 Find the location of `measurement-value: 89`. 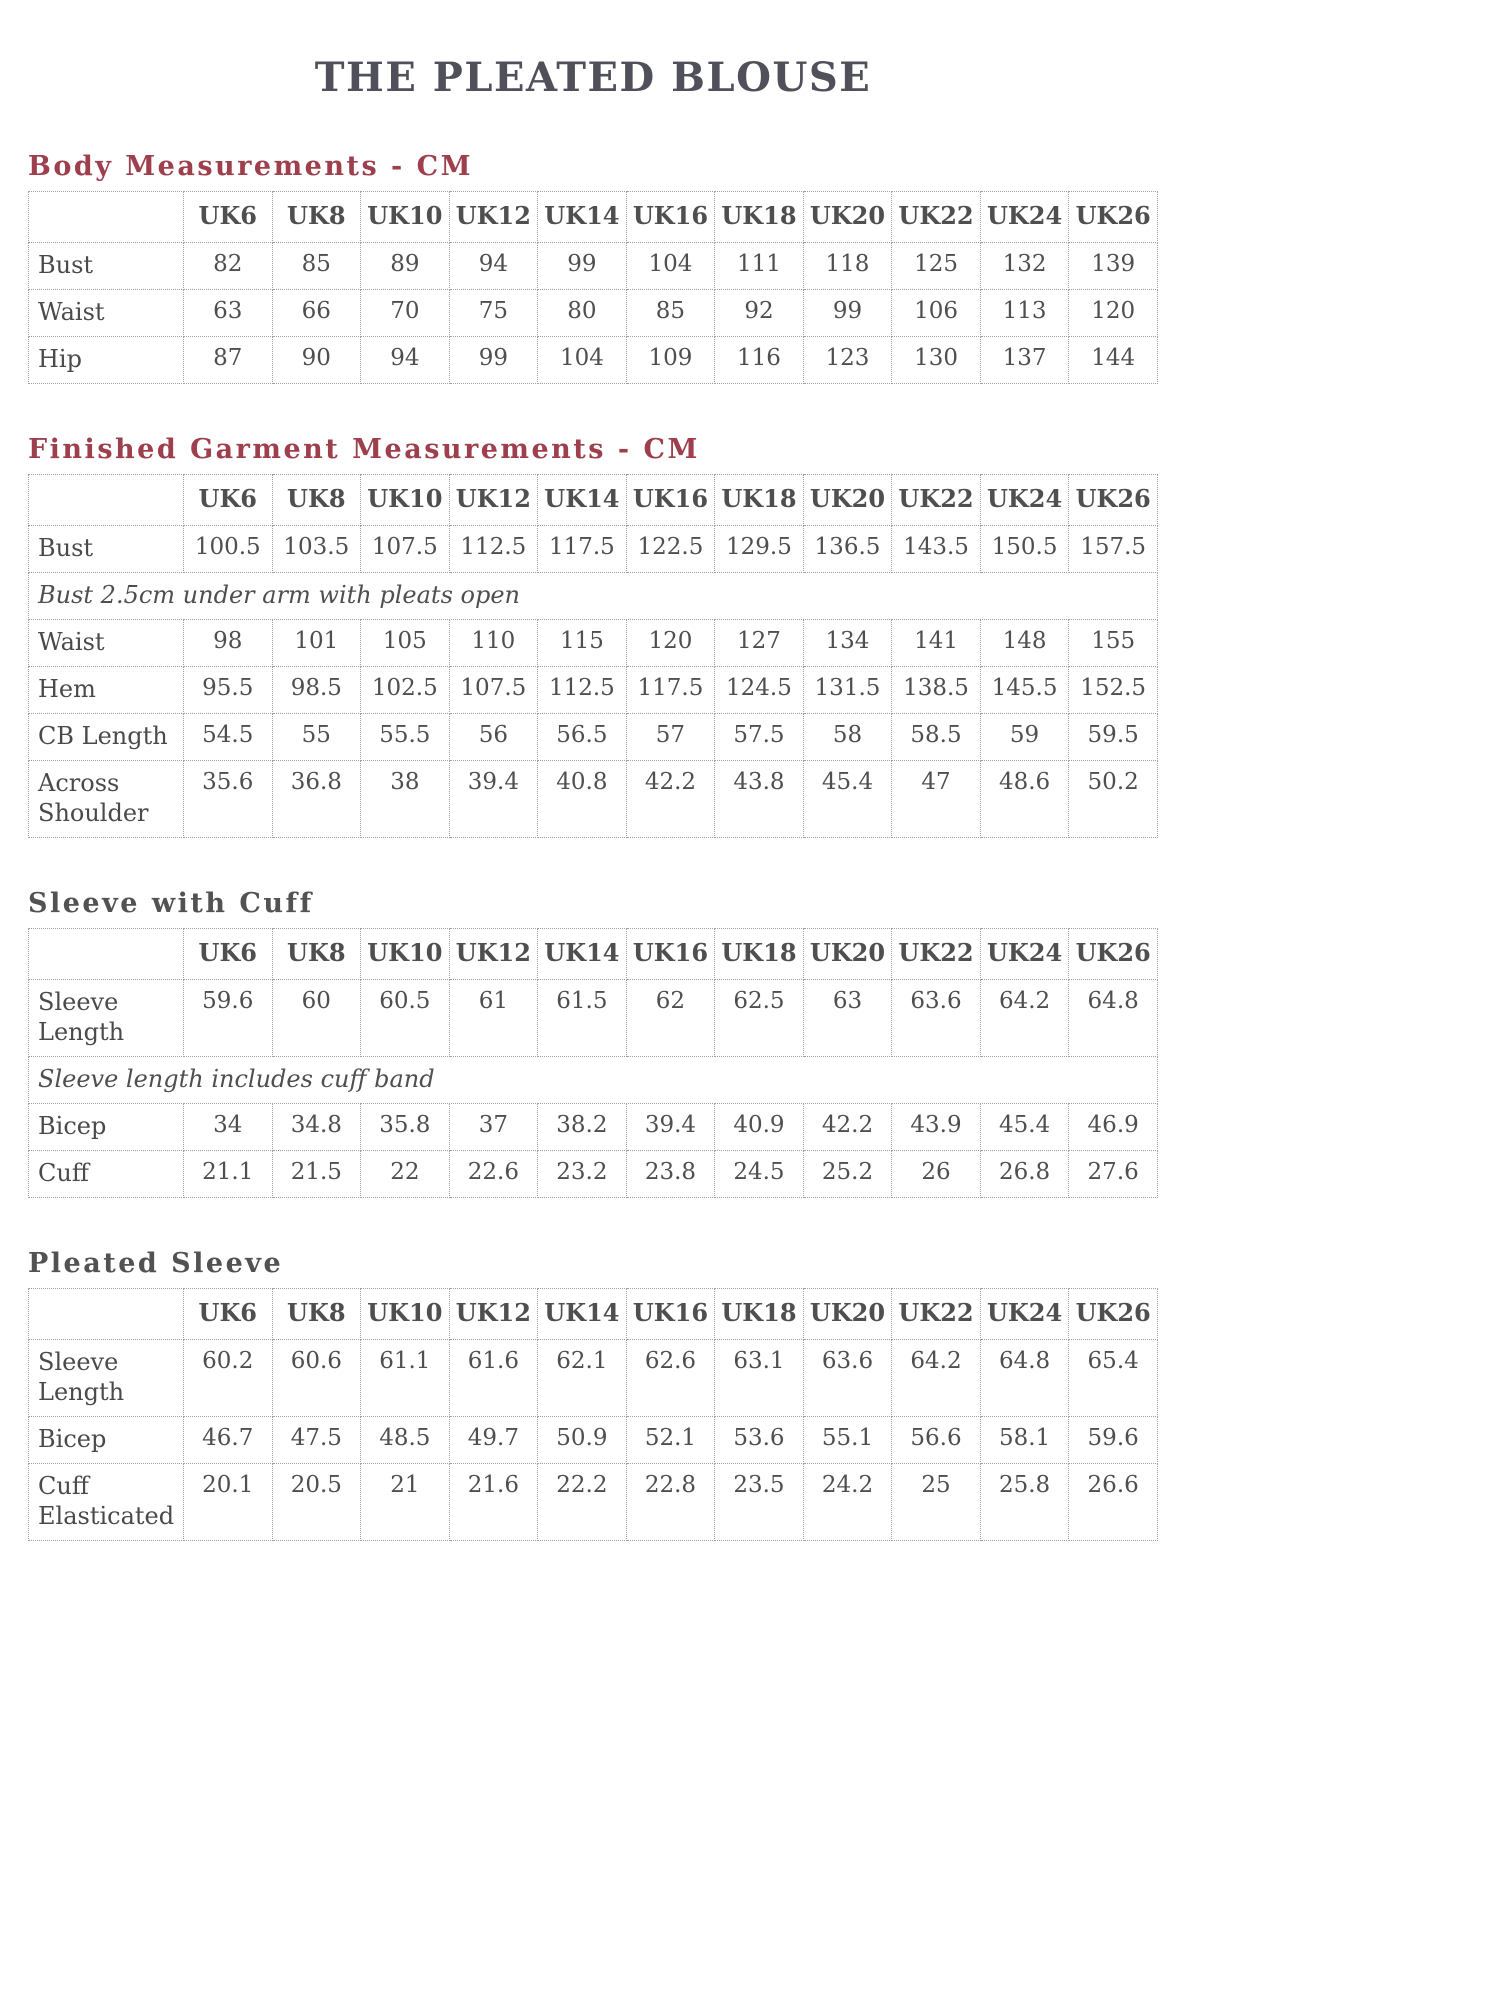

measurement-value: 89 is located at coordinates (405, 266).